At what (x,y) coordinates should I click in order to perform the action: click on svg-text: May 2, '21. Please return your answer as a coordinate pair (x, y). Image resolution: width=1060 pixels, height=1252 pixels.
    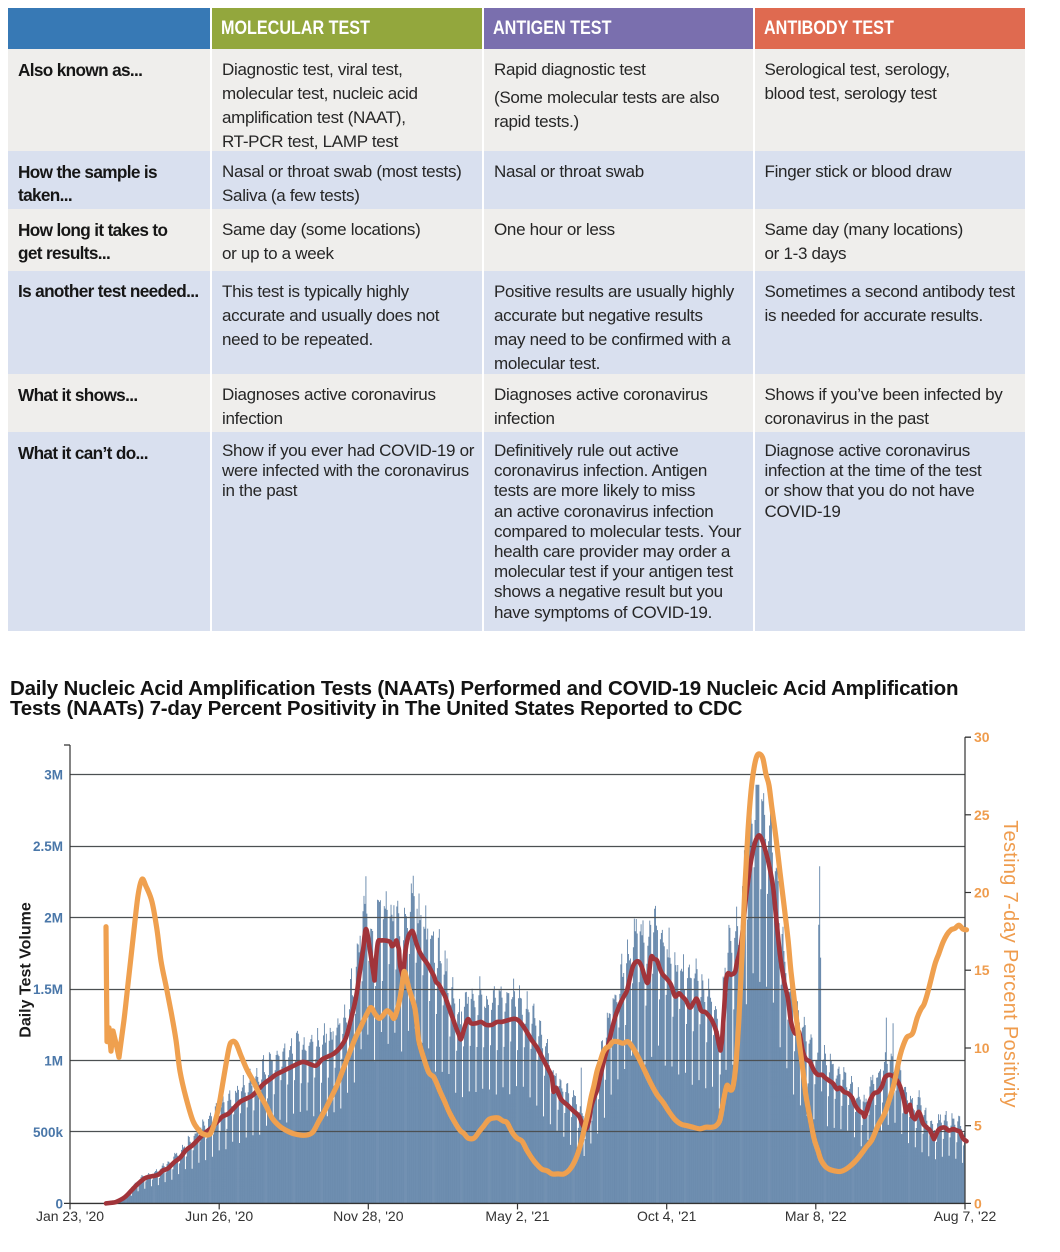
    Looking at the image, I should click on (517, 1216).